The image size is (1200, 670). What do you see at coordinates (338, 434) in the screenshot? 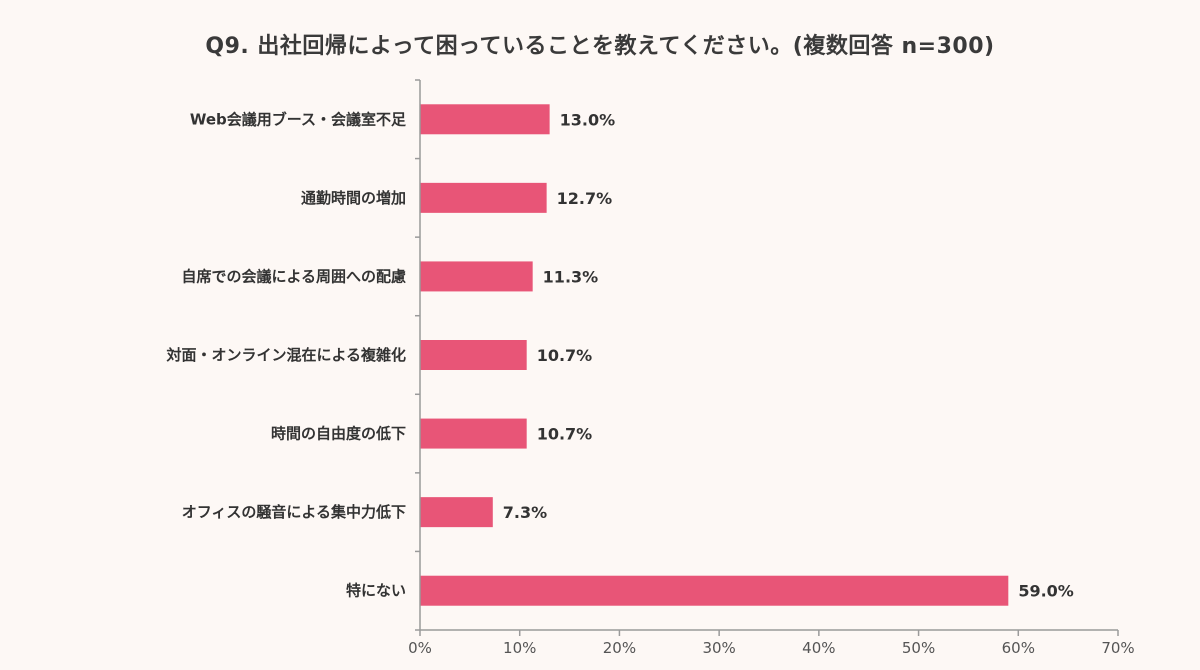
I see `category-label-5: 時間の自由度の低下` at bounding box center [338, 434].